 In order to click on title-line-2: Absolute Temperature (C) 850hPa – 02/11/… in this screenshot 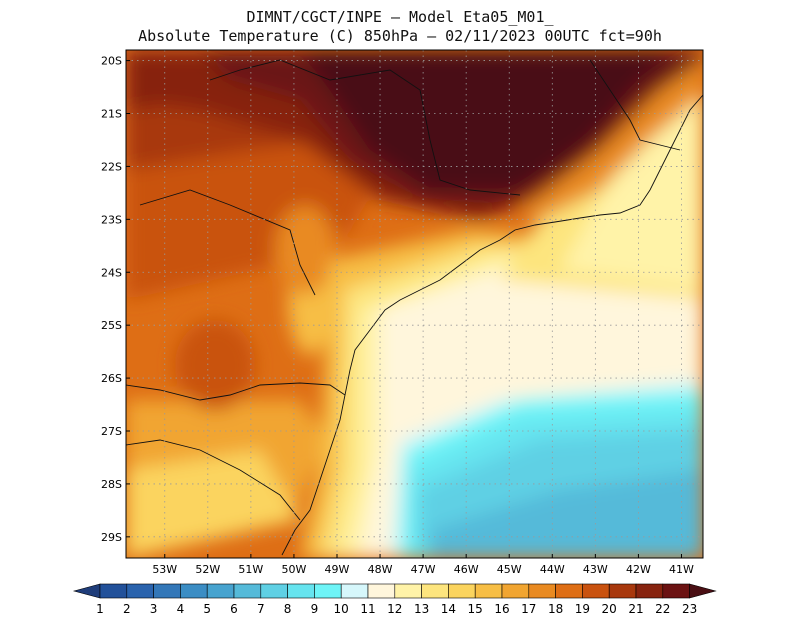, I will do `click(400, 36)`.